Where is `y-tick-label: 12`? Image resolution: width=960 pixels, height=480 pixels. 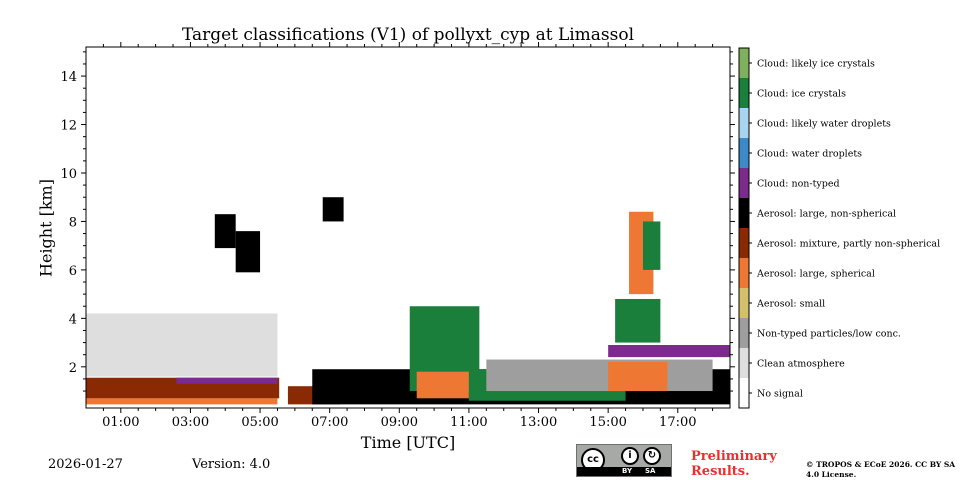
y-tick-label: 12 is located at coordinates (68, 126).